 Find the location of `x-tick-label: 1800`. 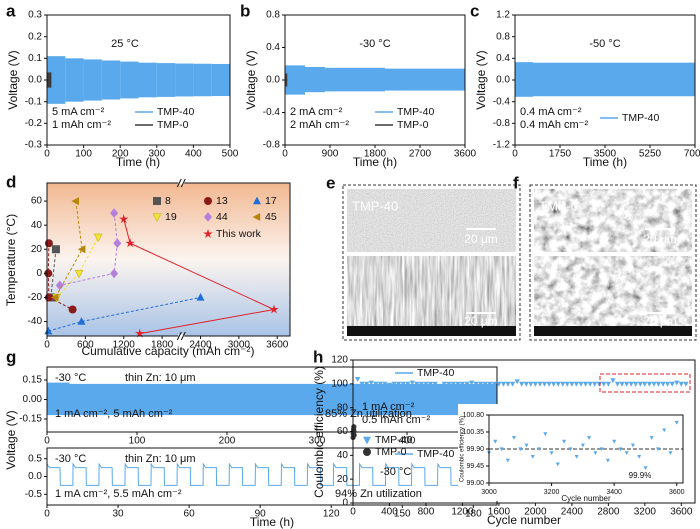

x-tick-label: 1800 is located at coordinates (162, 345).